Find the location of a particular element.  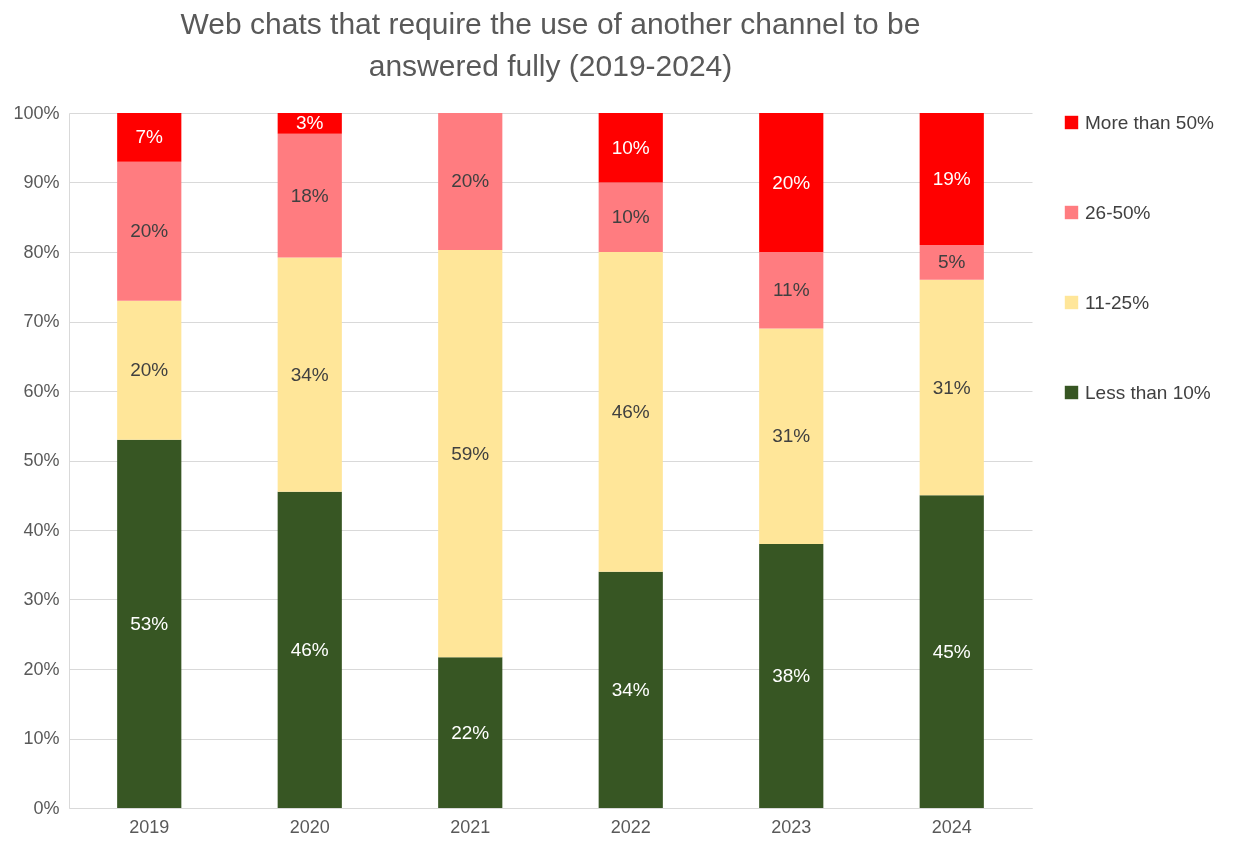

data-label: 3% is located at coordinates (310, 123).